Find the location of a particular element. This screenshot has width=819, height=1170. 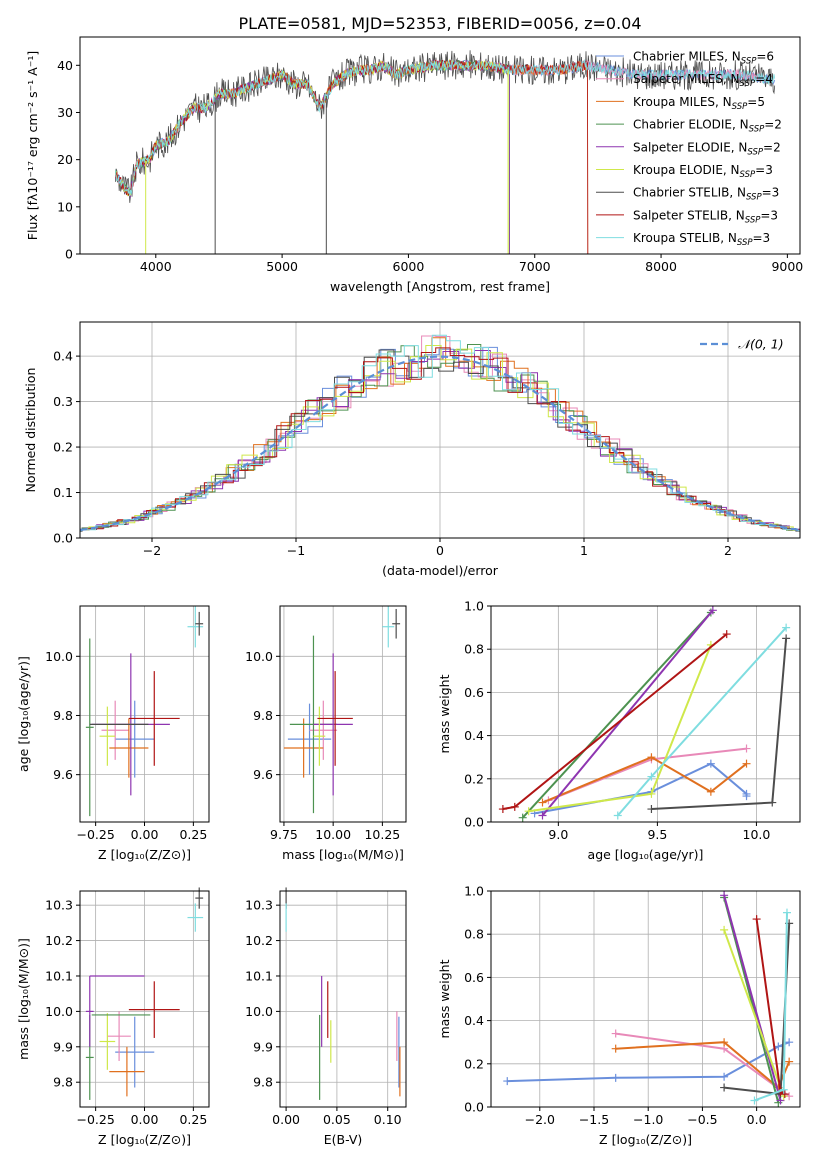

x-tick-label: −1 is located at coordinates (296, 550).